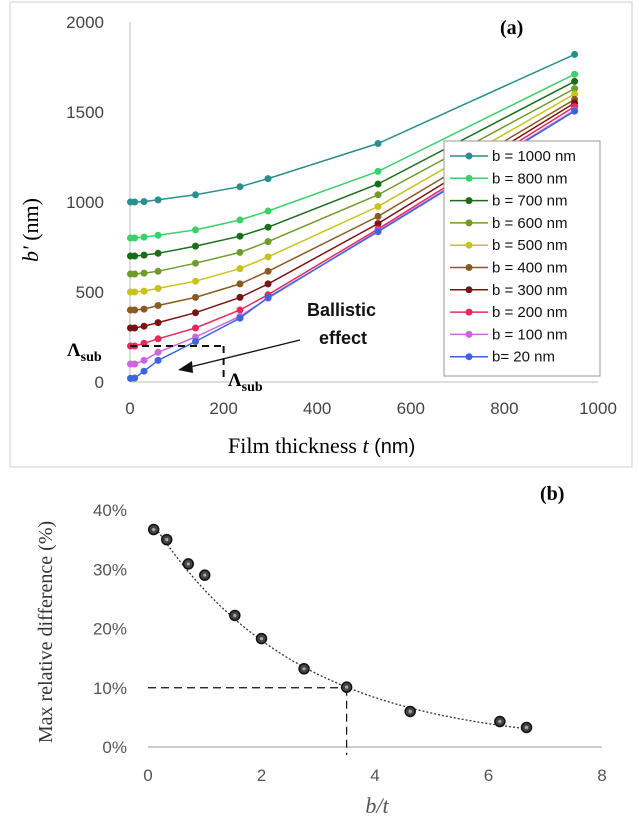 This screenshot has height=825, width=639. Describe the element at coordinates (245, 382) in the screenshot. I see `lambda-x-label: Λsub` at that location.